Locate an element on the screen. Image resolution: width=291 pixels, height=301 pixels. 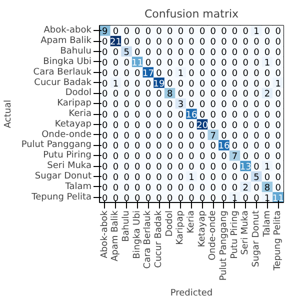
x-tick-label: Cara Berlauk is located at coordinates (148, 239).